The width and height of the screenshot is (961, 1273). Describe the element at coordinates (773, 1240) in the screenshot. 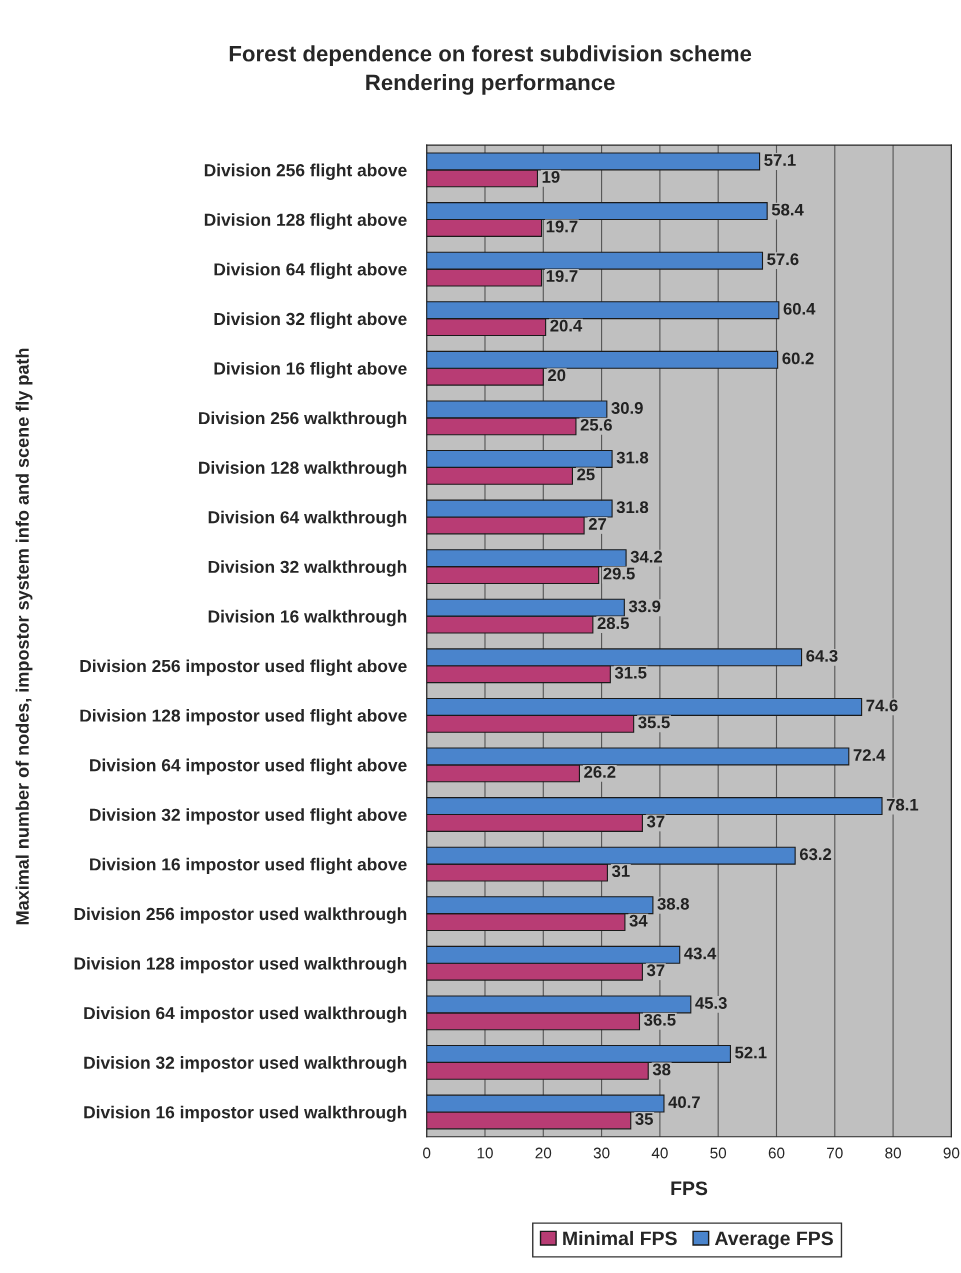

I see `legend-label: Average FPS` at that location.